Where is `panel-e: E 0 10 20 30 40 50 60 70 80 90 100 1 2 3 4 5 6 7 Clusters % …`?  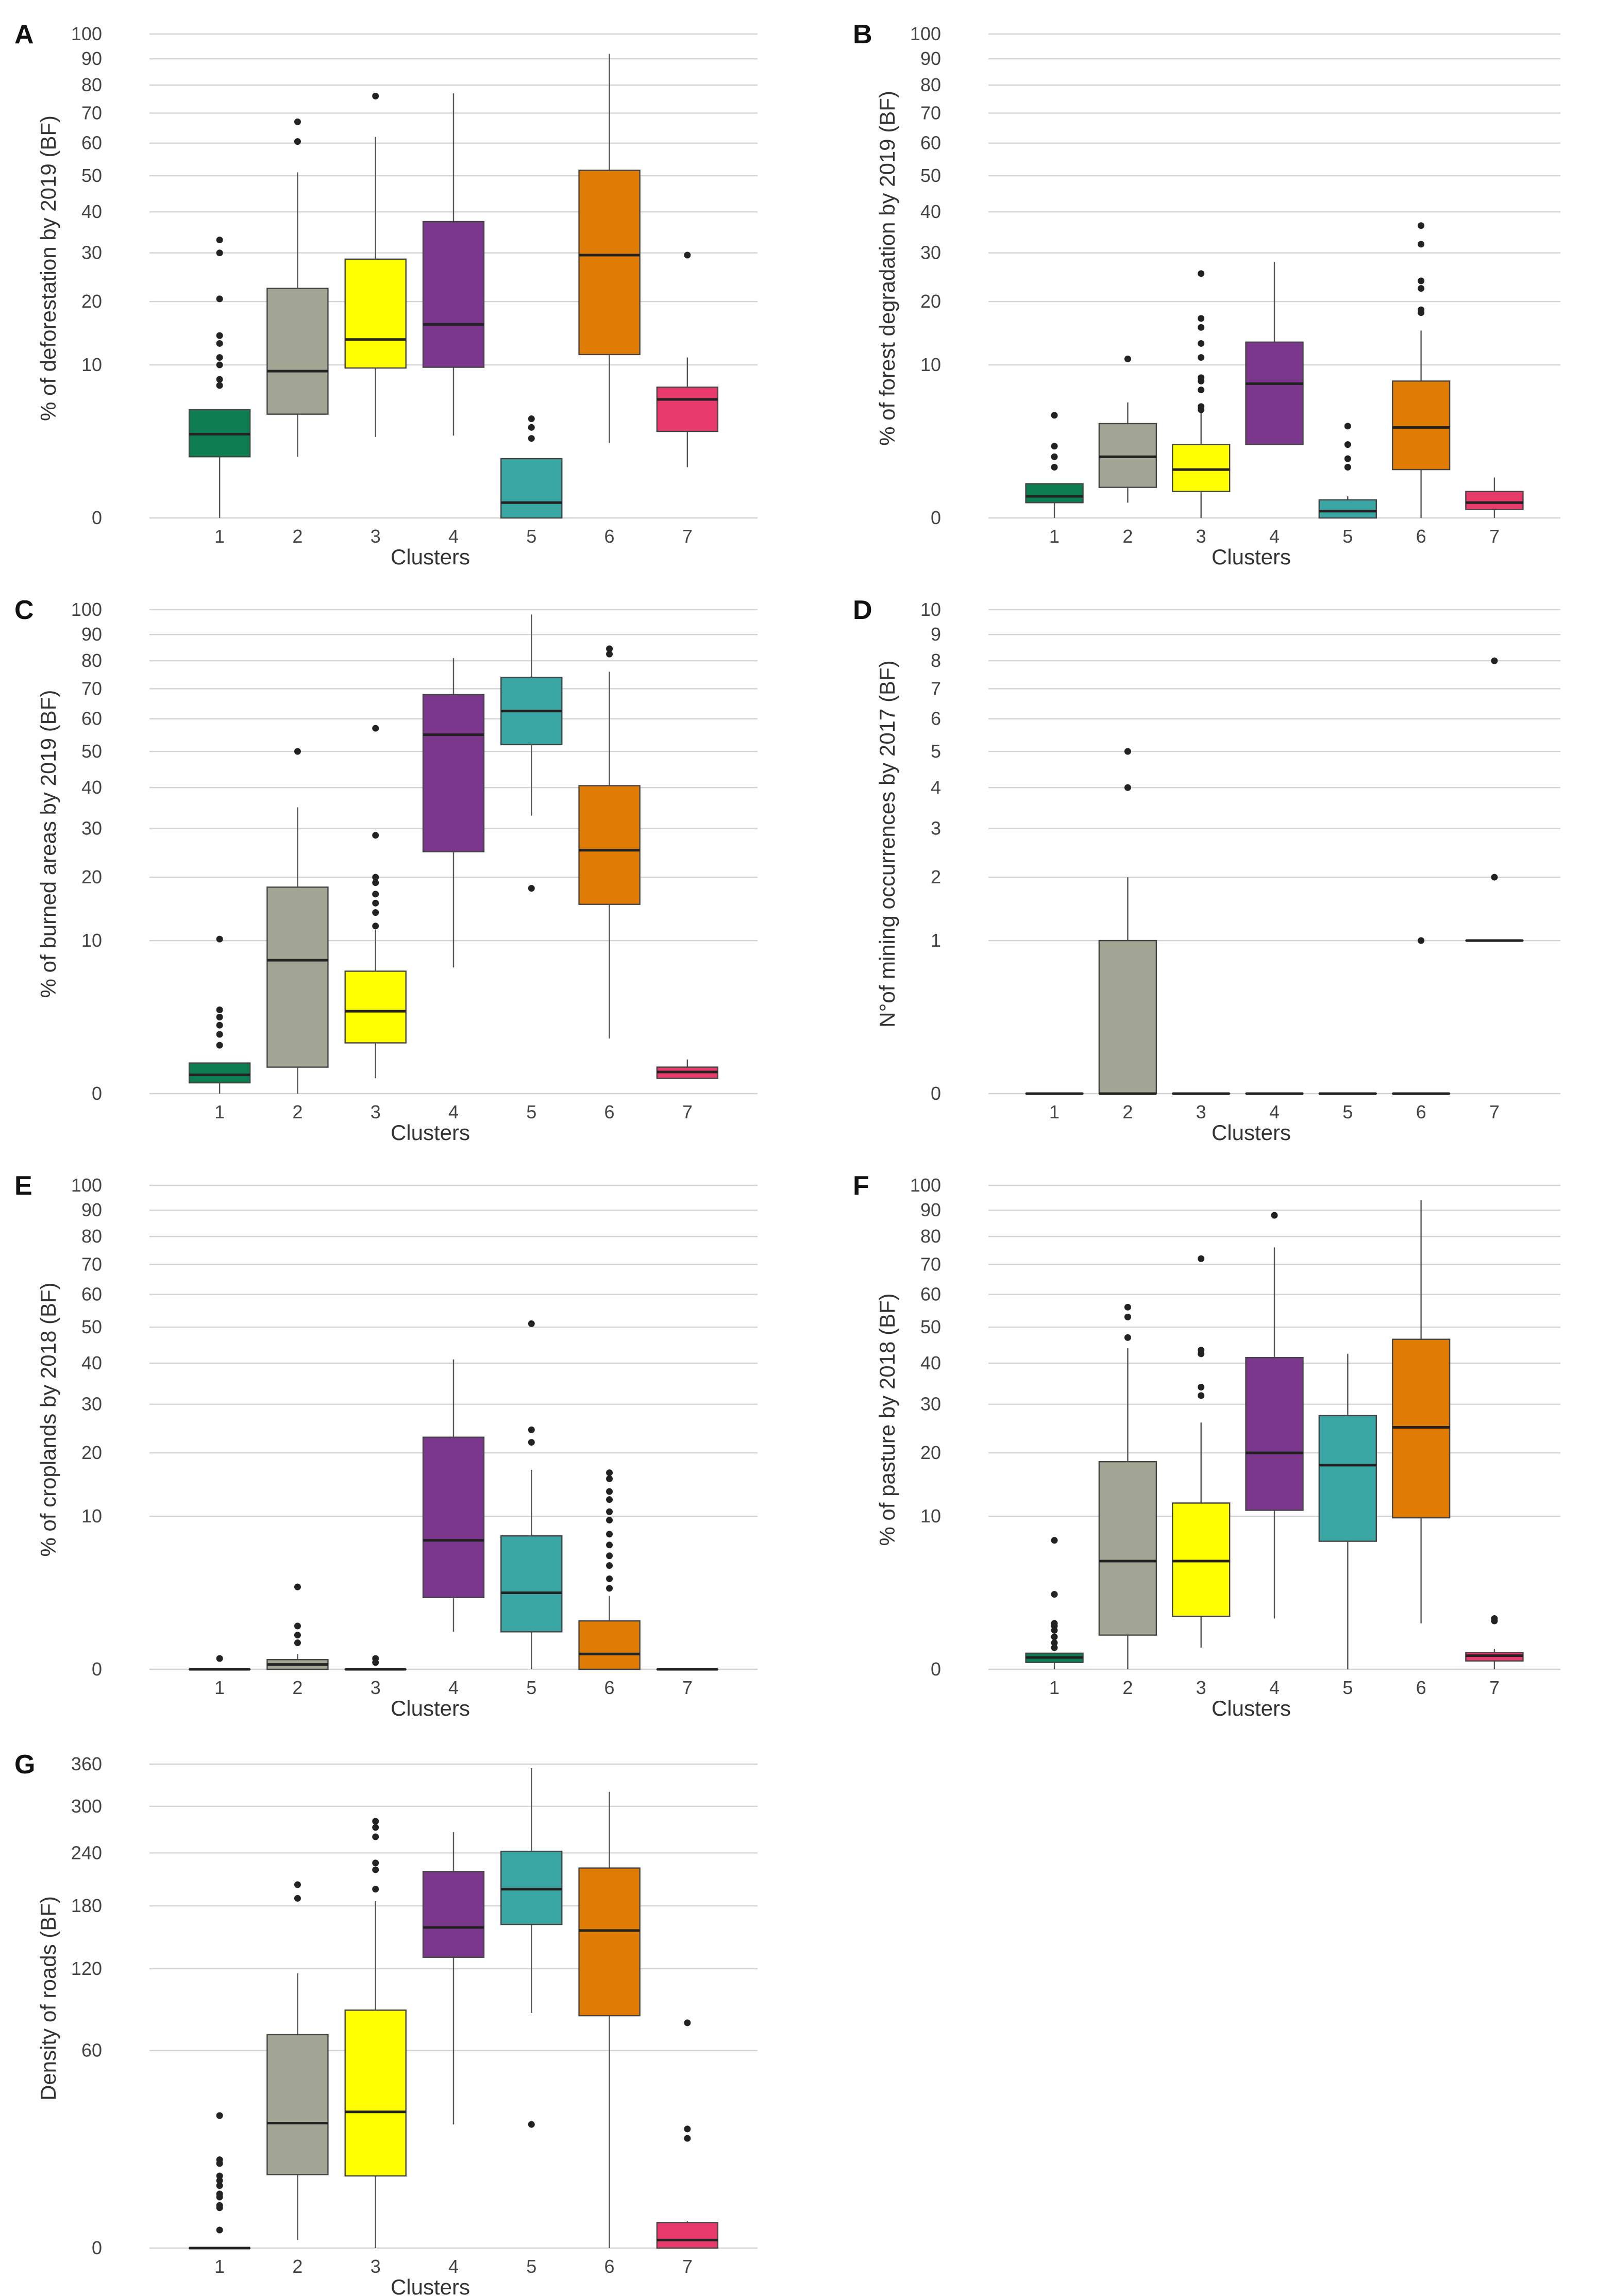 panel-e: E 0 10 20 30 40 50 60 70 80 90 100 1 2 3 4 5 6 7 Clusters % … is located at coordinates (386, 1445).